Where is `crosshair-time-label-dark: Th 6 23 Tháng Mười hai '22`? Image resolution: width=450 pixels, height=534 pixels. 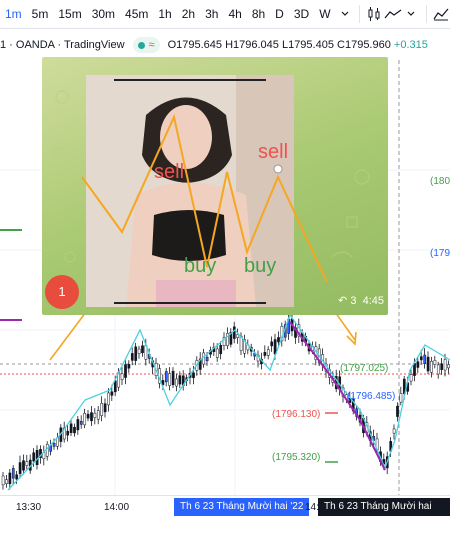 crosshair-time-label-dark: Th 6 23 Tháng Mười hai '22 is located at coordinates (384, 514).